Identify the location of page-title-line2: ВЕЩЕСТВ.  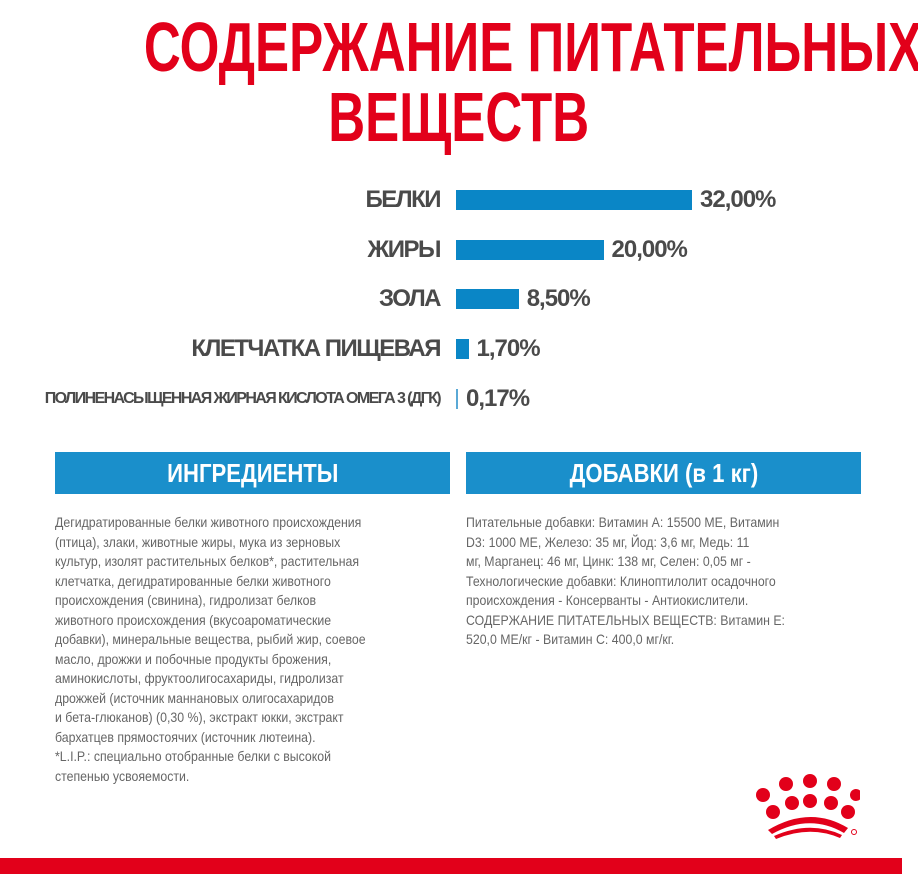
(459, 117).